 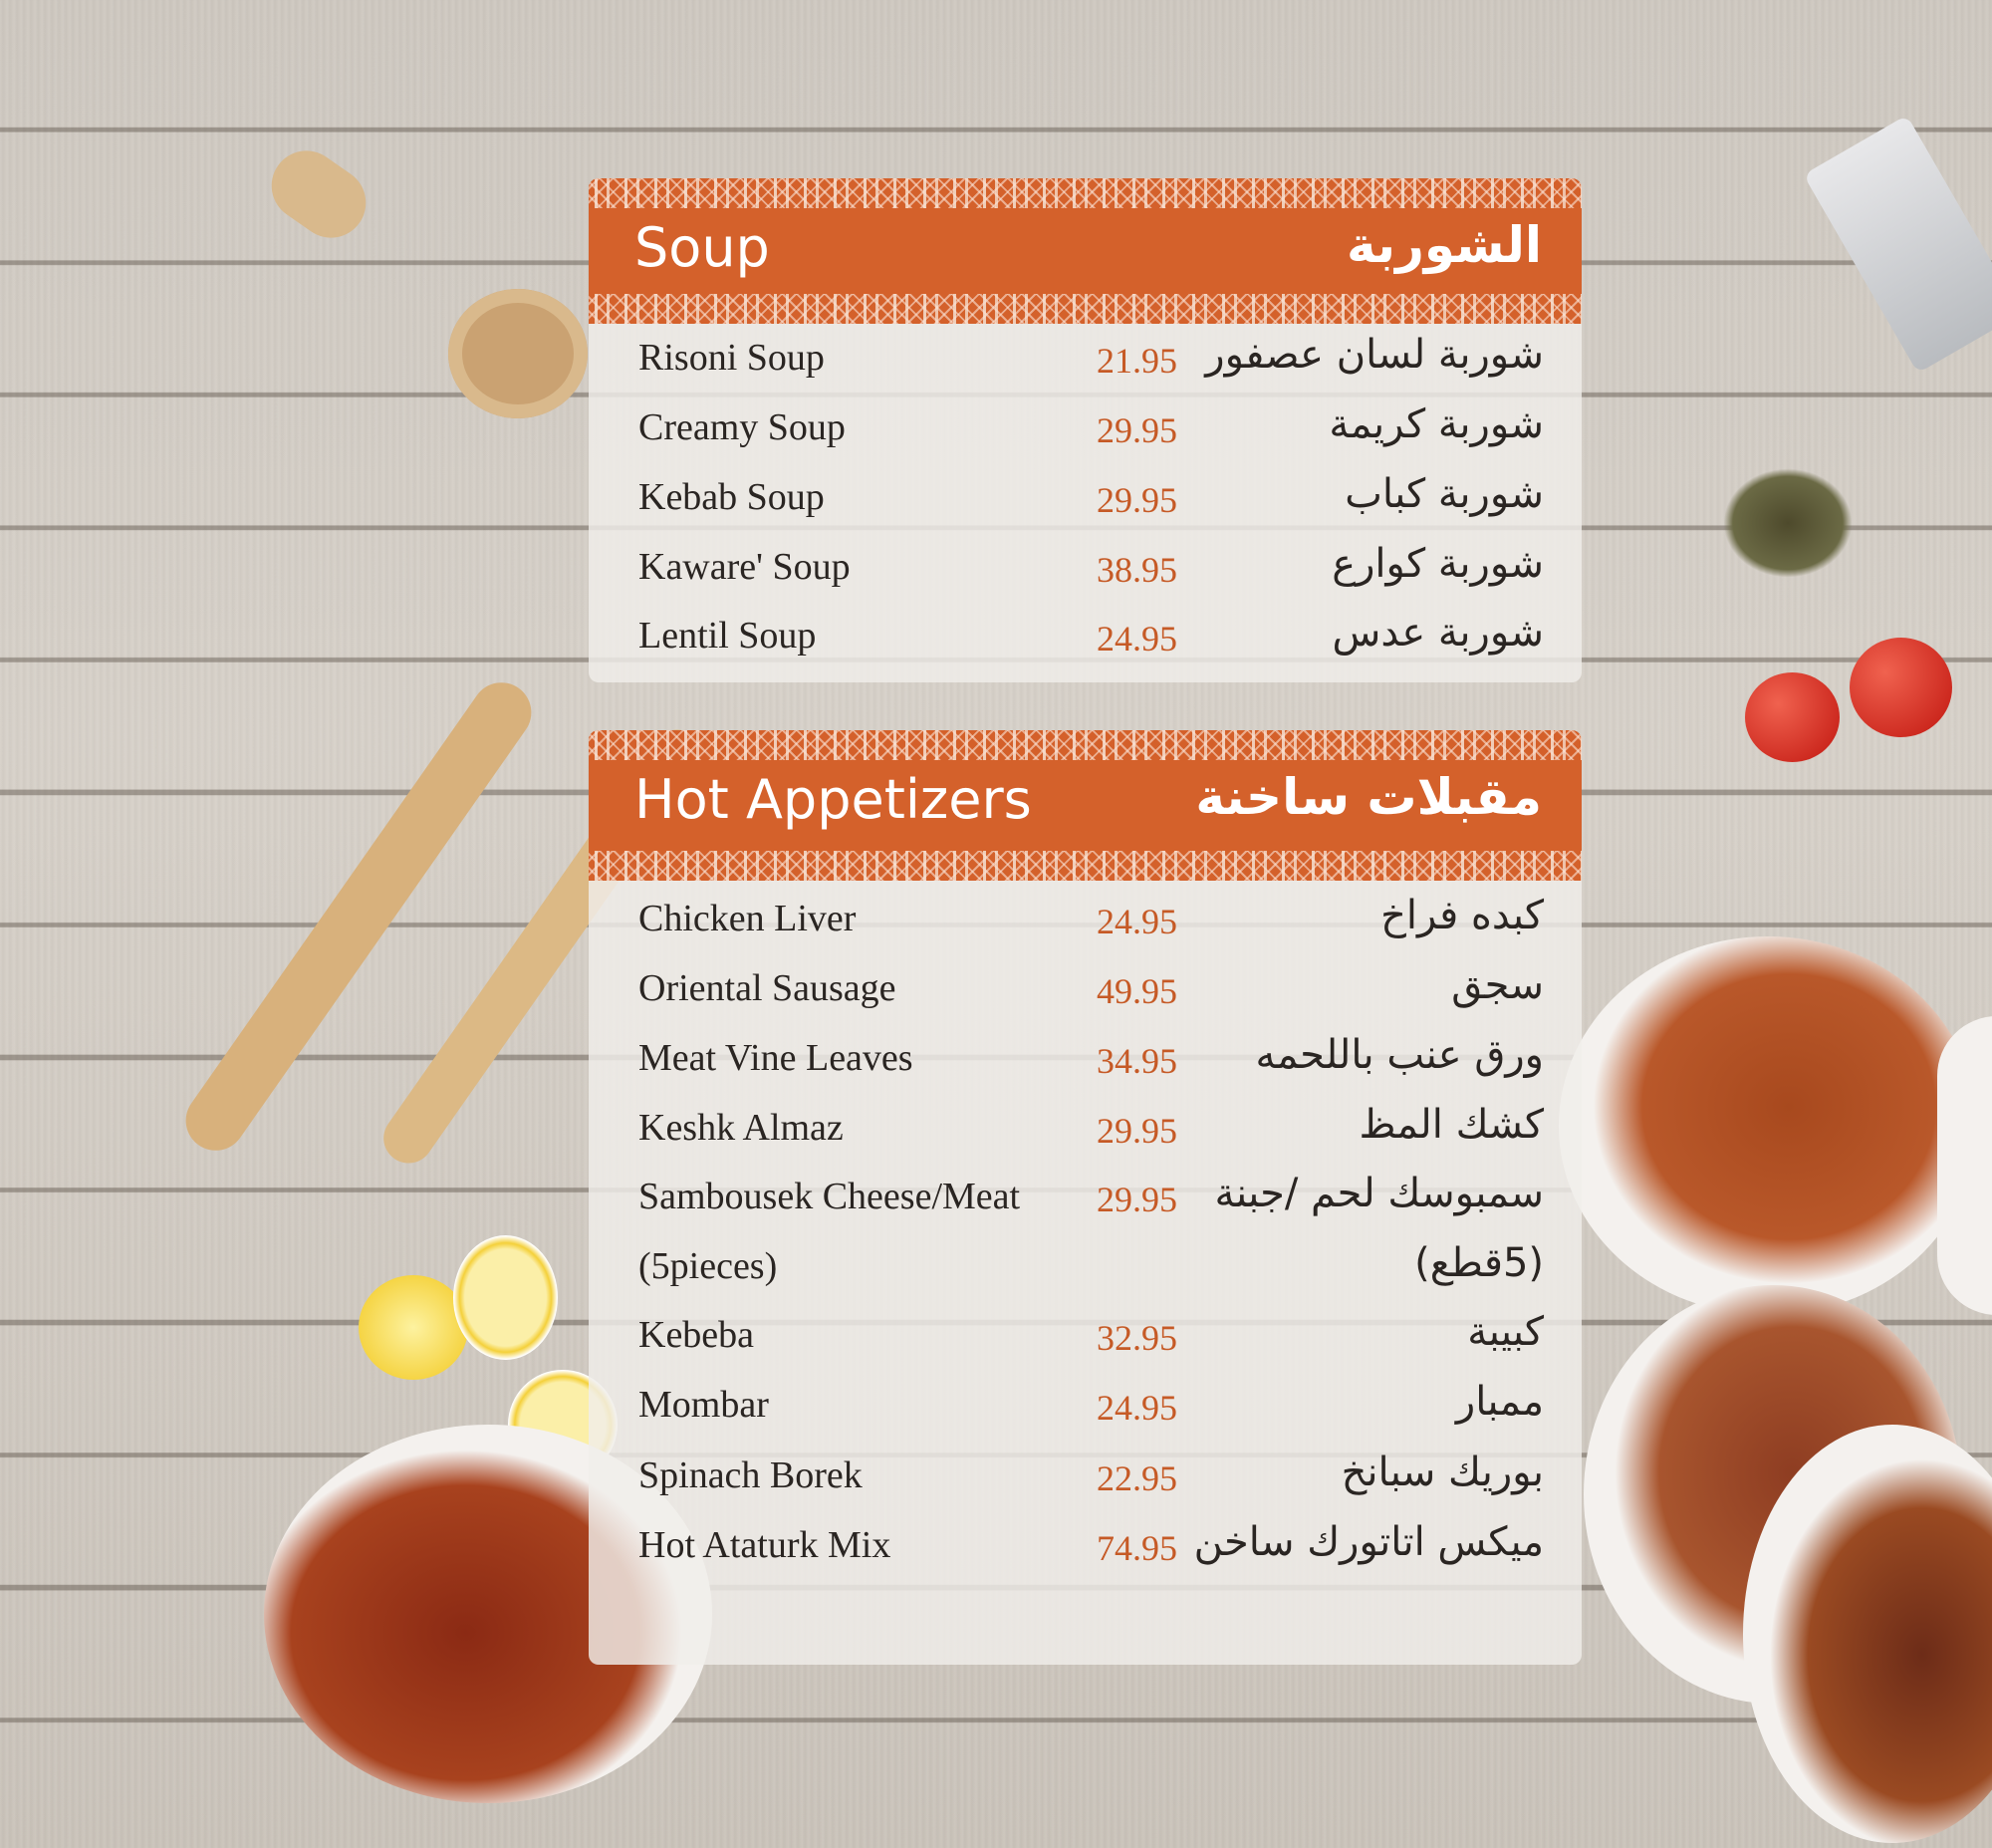 I want to click on item-name-en: Kaware' Soup, so click(x=744, y=567).